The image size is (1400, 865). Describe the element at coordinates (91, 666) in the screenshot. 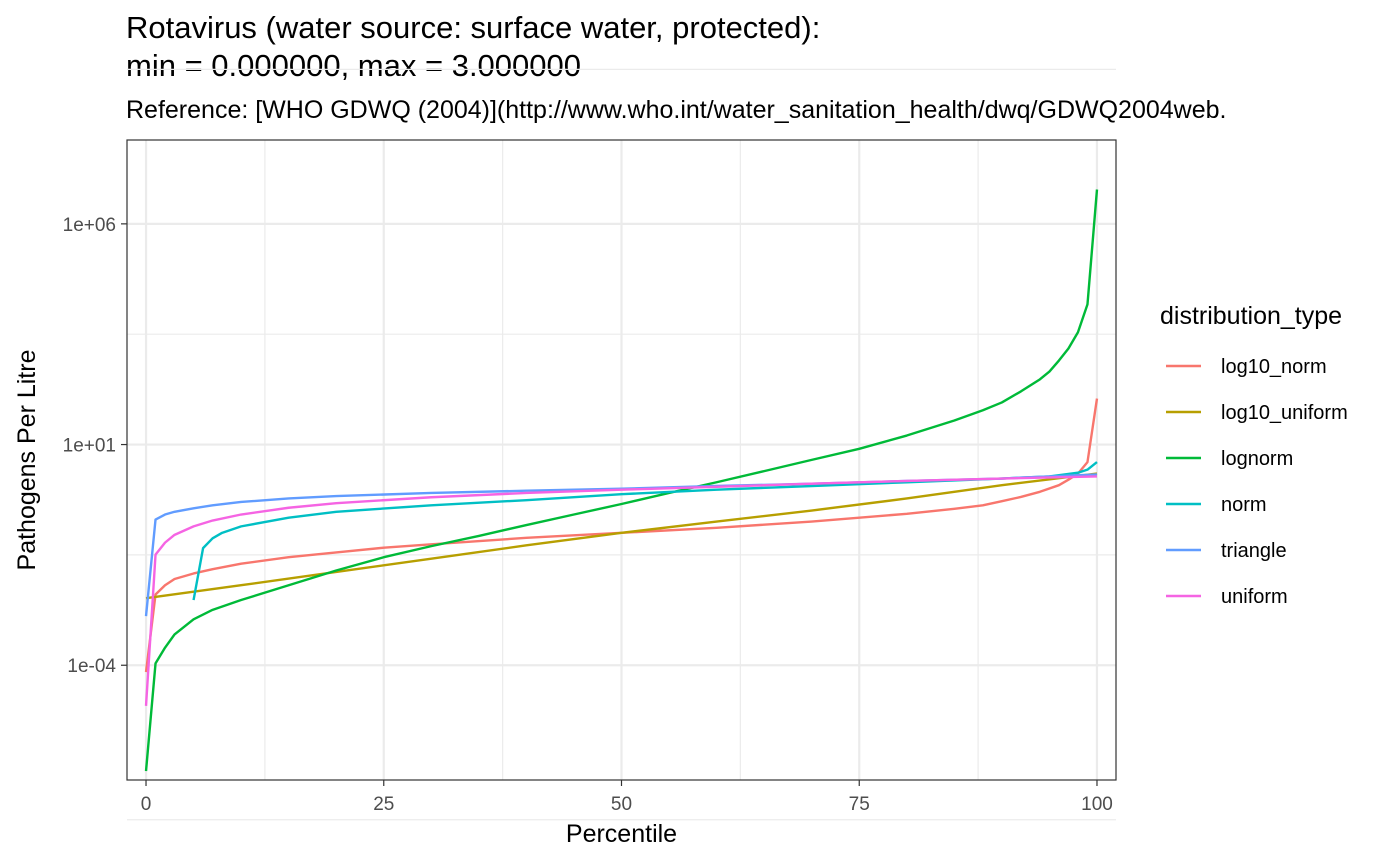

I see `y-tick-label: 1e-04` at that location.